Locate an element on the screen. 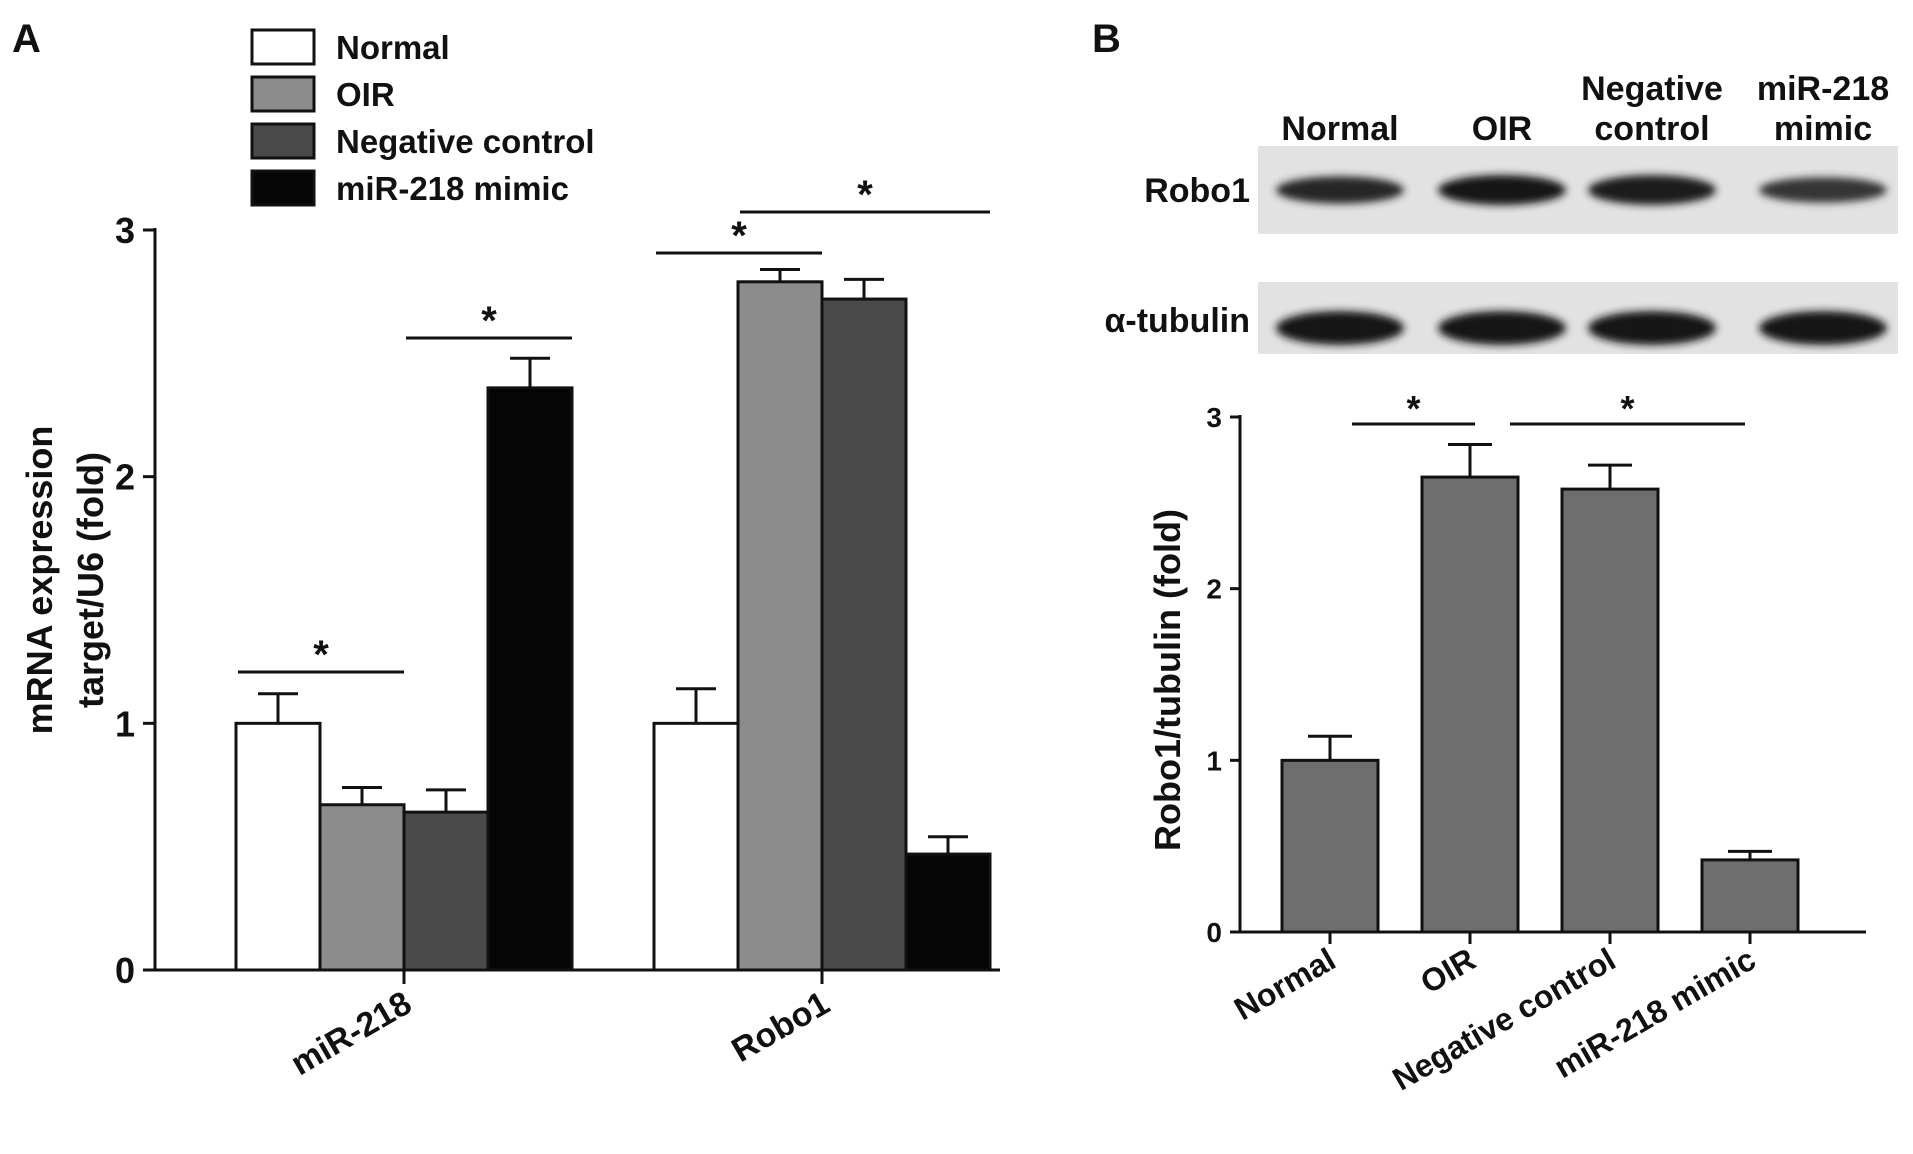  significance-star-1: * is located at coordinates (489, 321).